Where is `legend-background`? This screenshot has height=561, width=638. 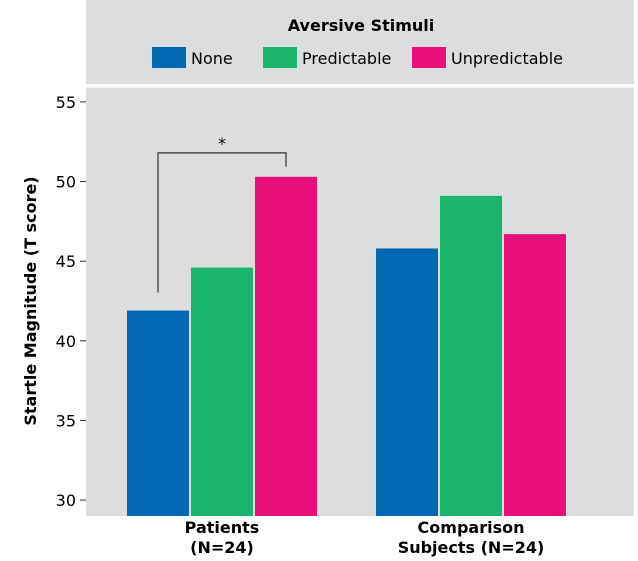
legend-background is located at coordinates (360, 42).